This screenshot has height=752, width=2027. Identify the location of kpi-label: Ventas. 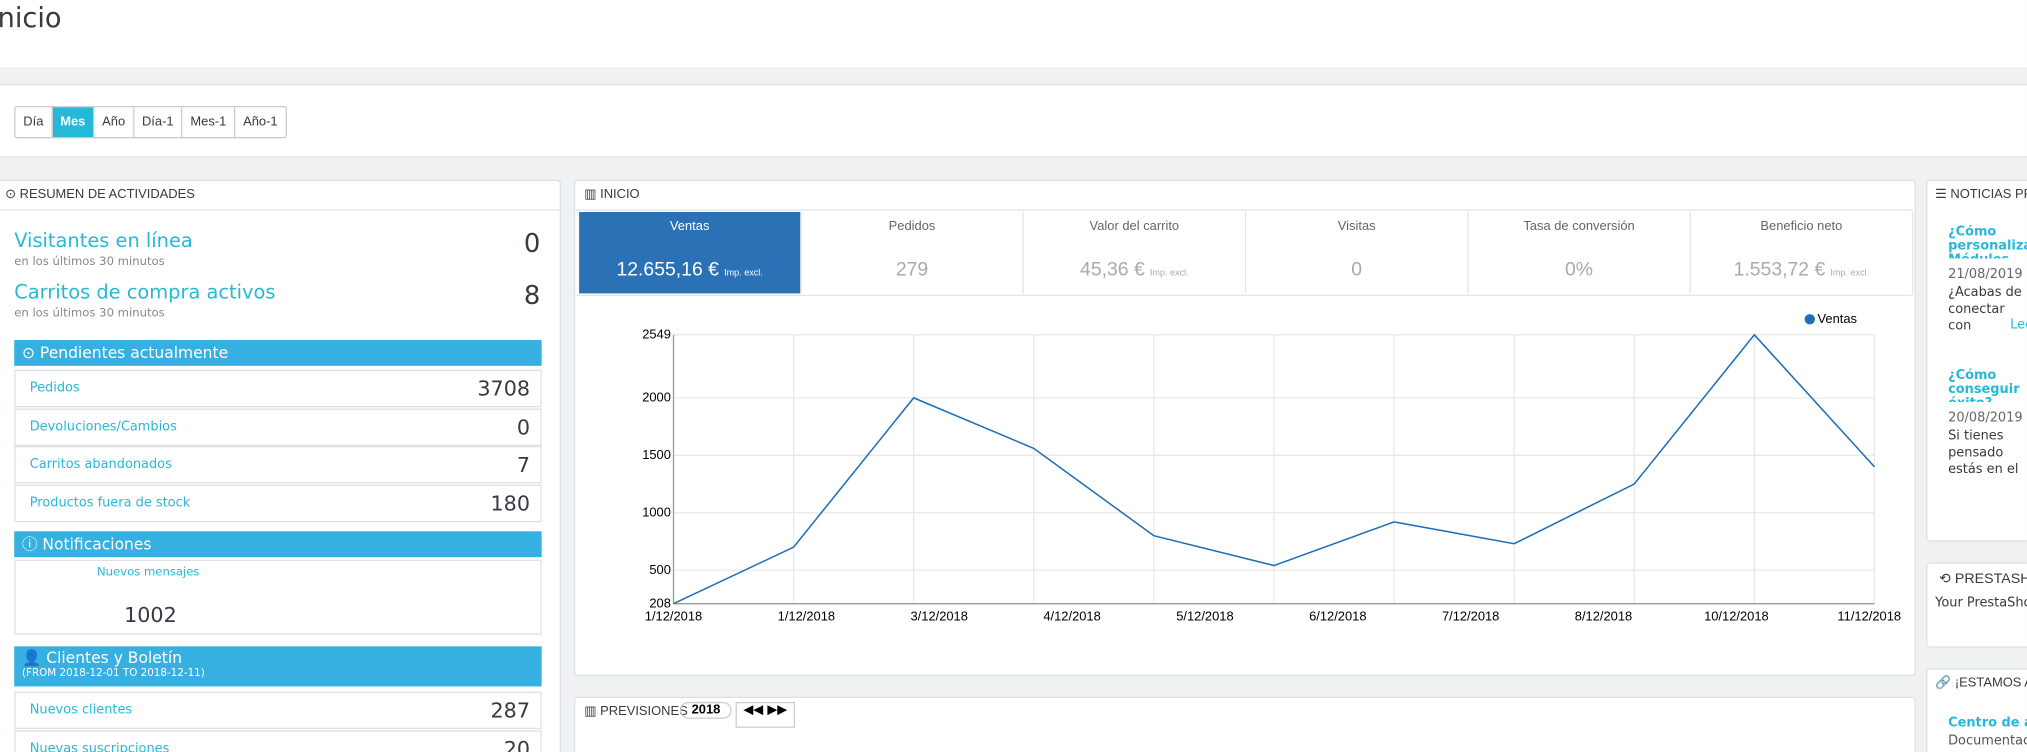
(689, 226).